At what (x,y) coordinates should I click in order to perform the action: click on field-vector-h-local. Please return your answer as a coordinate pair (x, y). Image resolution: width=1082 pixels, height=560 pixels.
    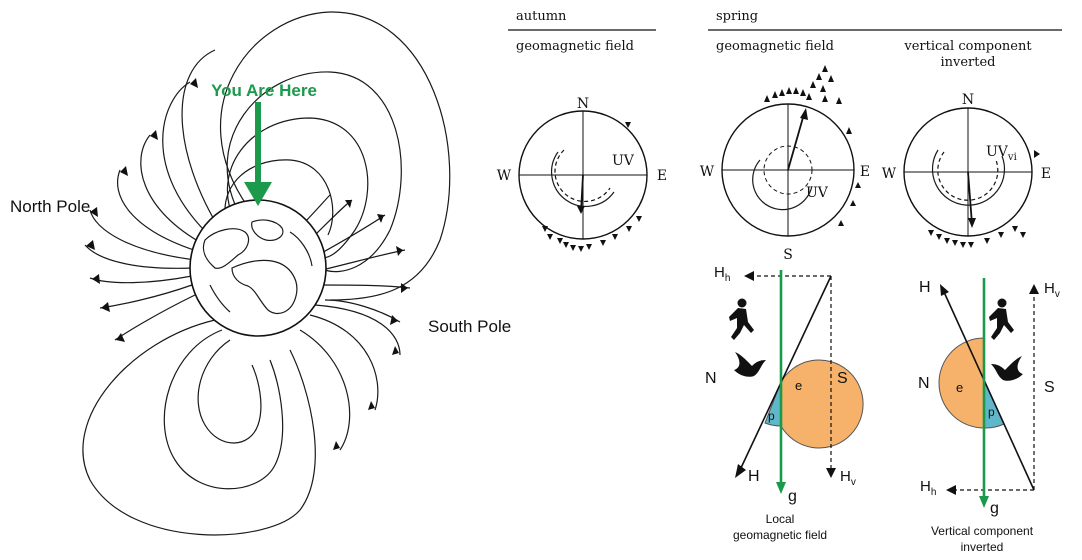
    Looking at the image, I should click on (785, 373).